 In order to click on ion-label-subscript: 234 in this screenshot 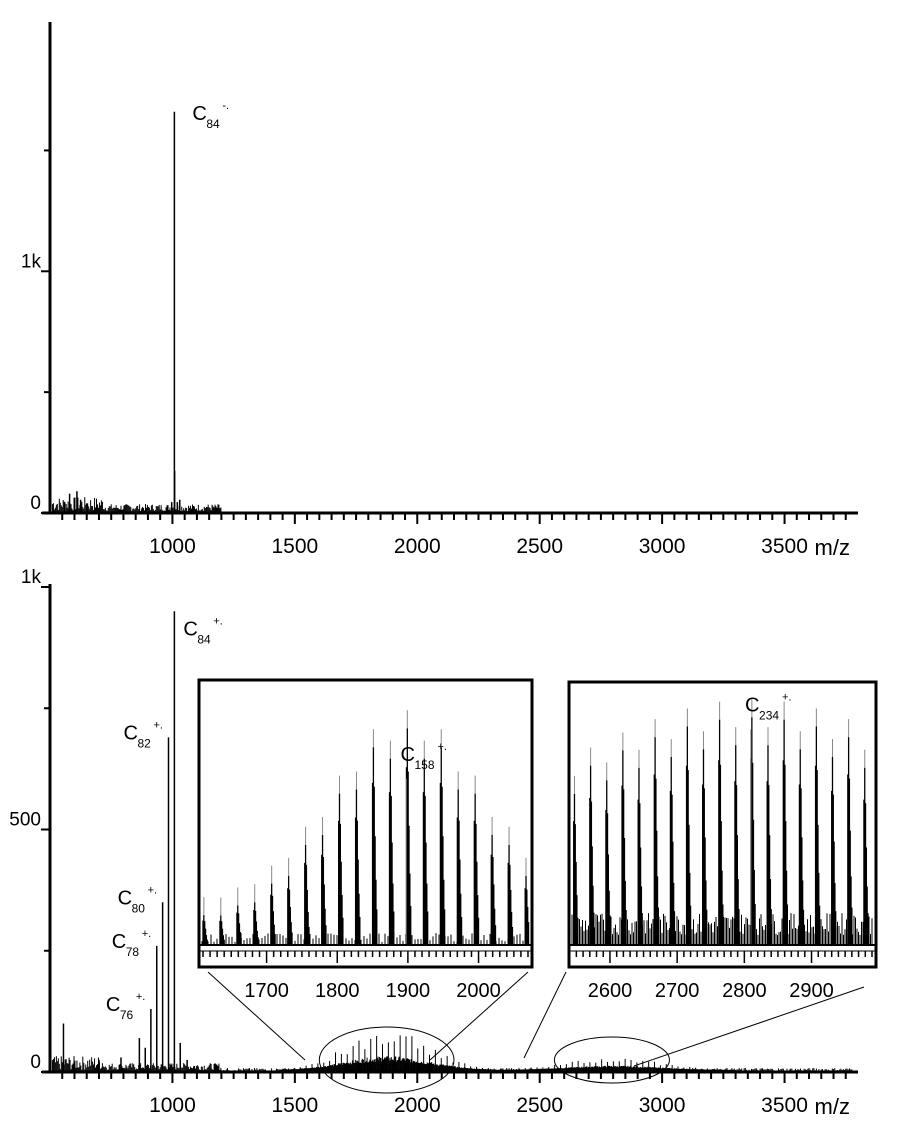, I will do `click(769, 716)`.